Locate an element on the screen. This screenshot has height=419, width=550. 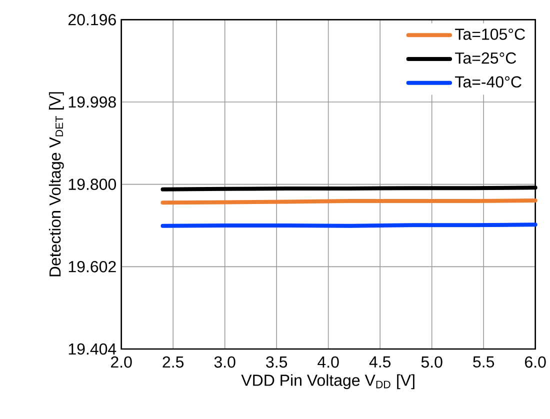
y-tick-label: 19.404 is located at coordinates (92, 349).